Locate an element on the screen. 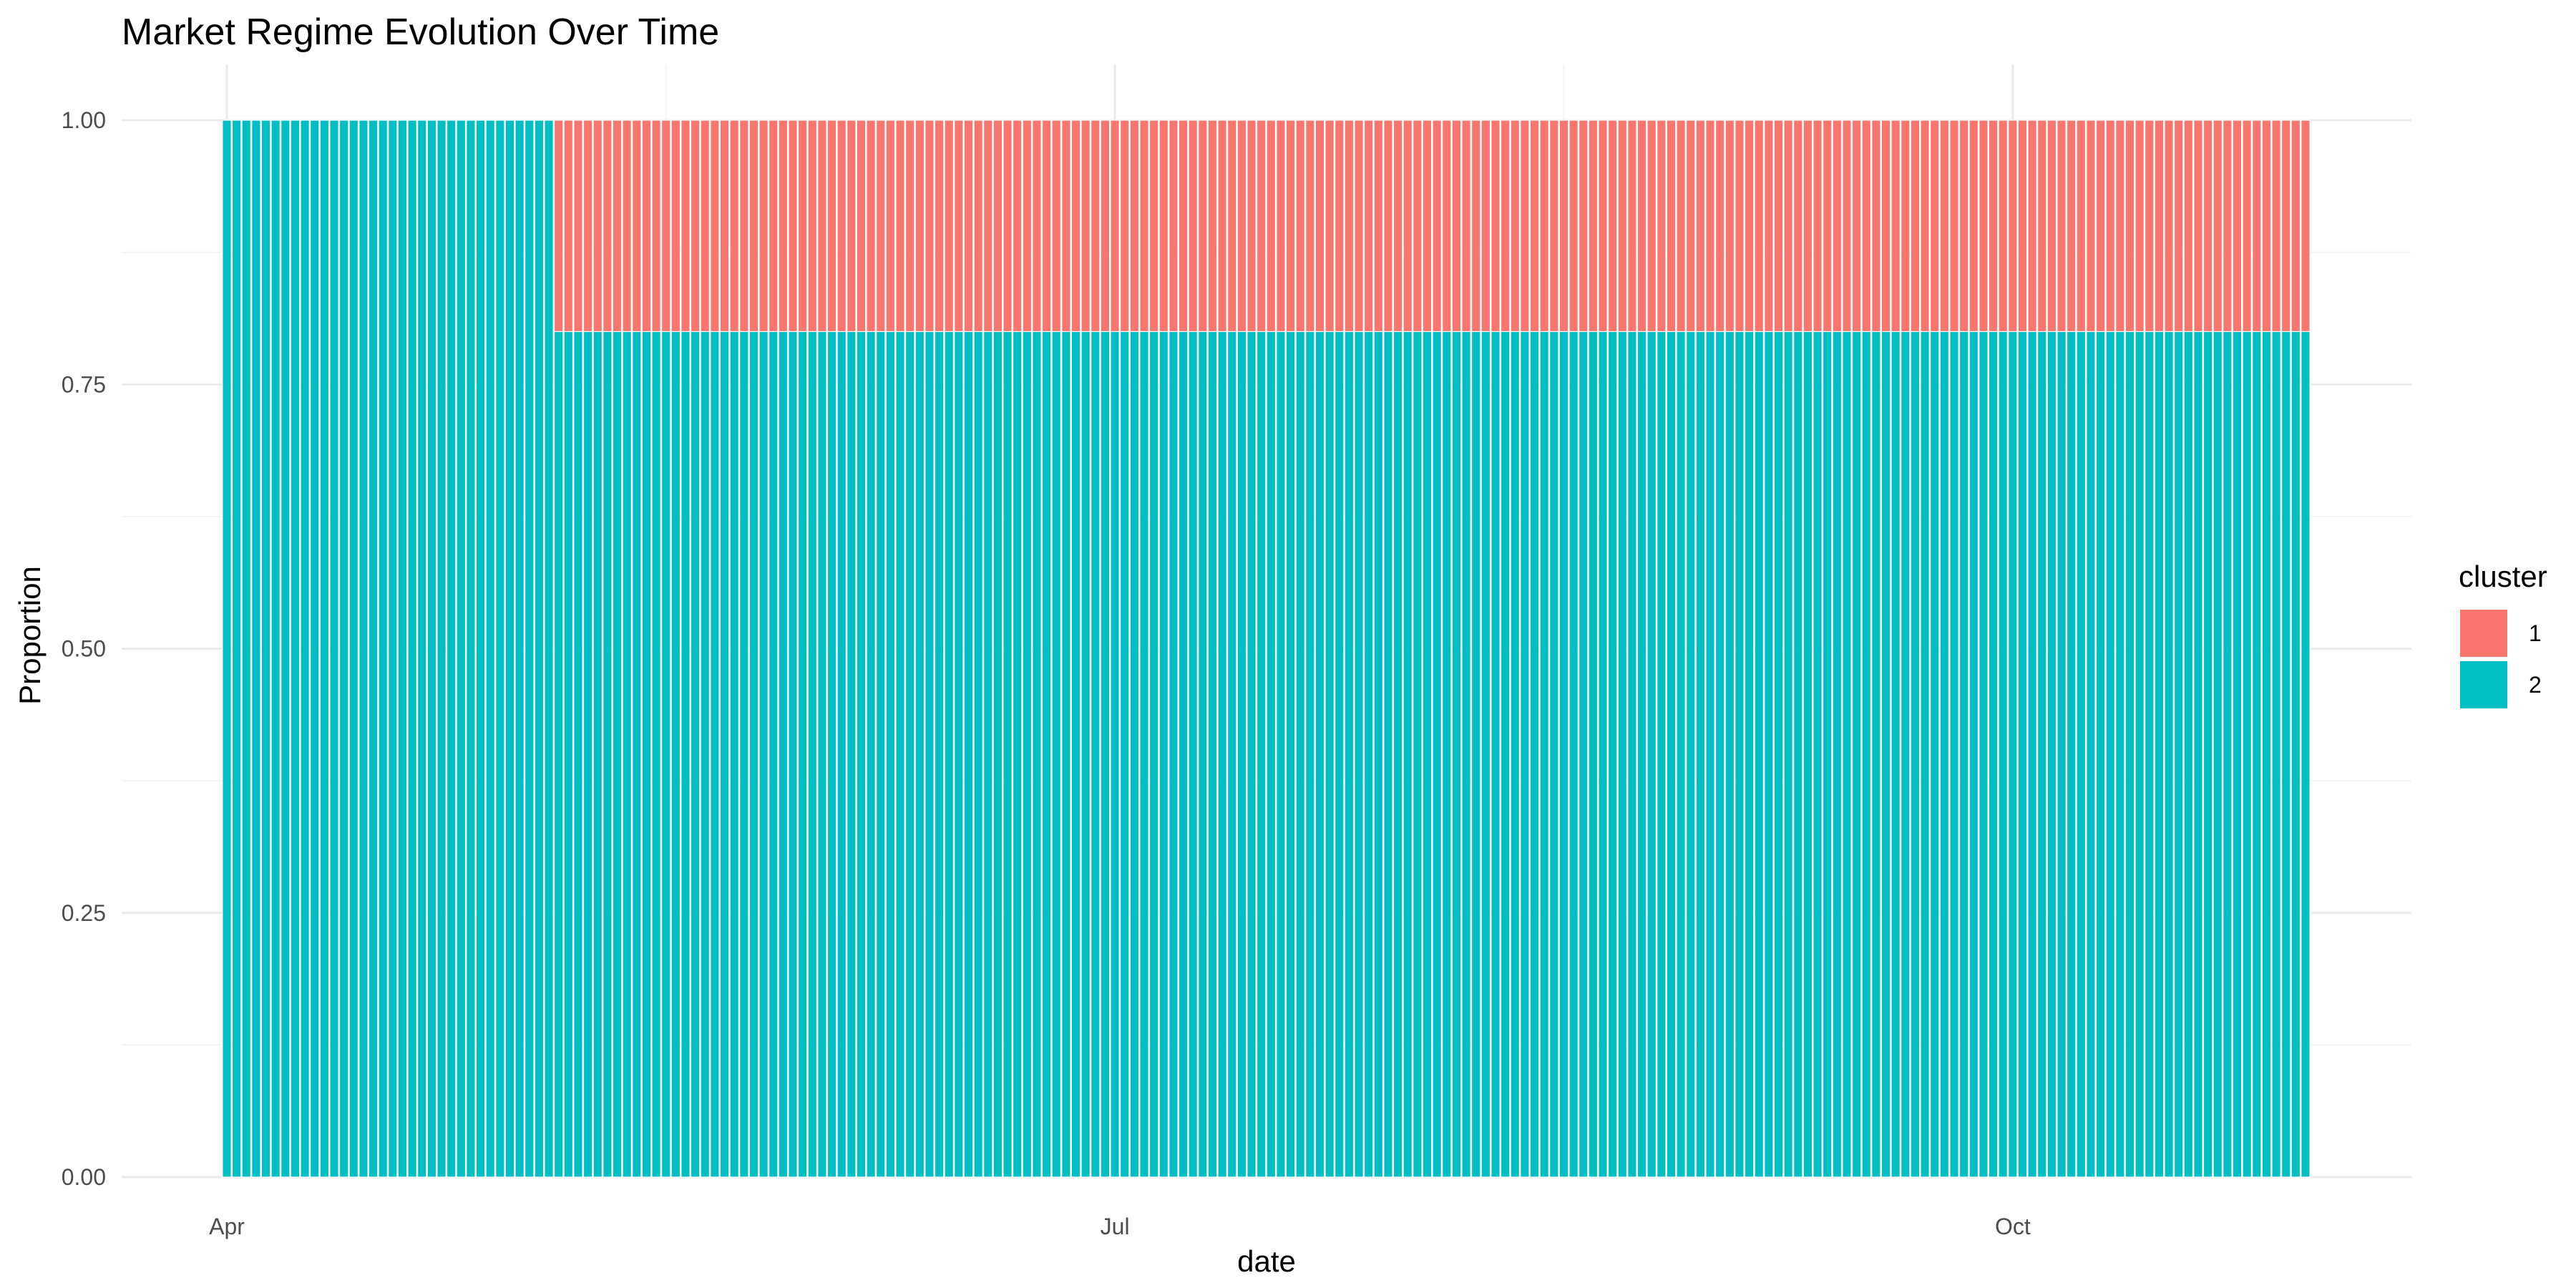  legend-title: cluster is located at coordinates (2503, 576).